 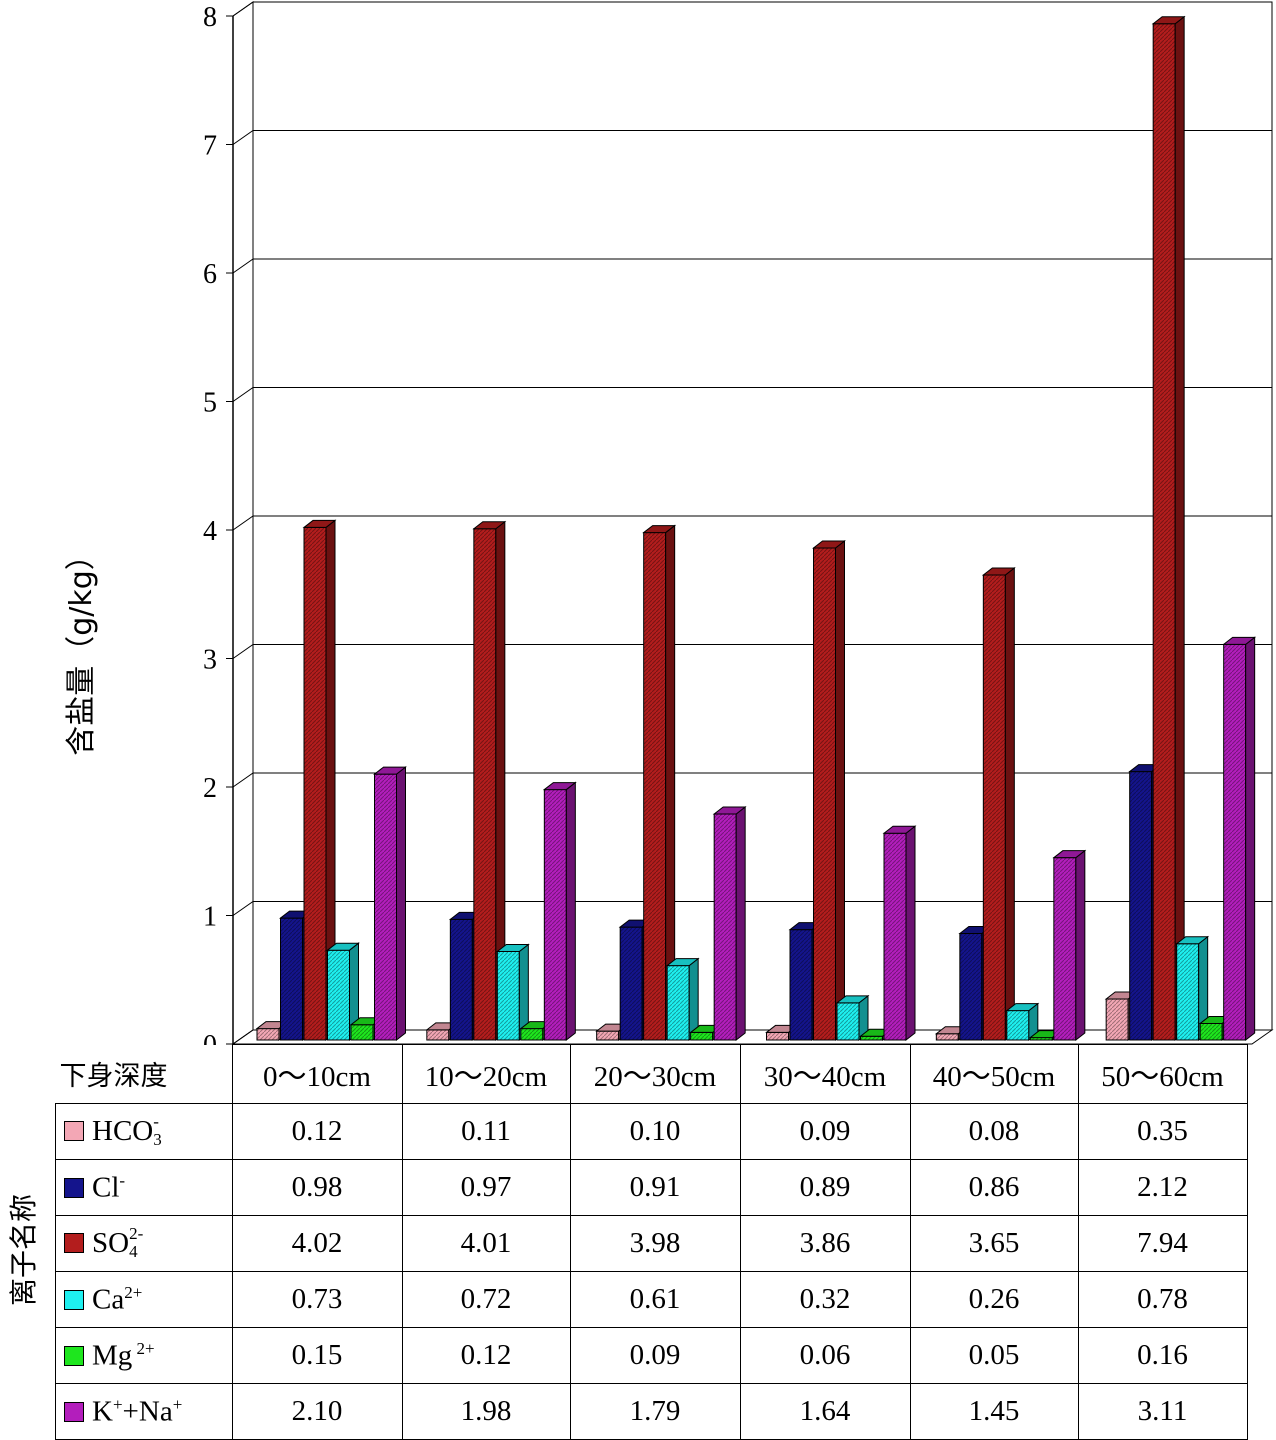 What do you see at coordinates (994, 1243) in the screenshot?
I see `table-cell: 3.65` at bounding box center [994, 1243].